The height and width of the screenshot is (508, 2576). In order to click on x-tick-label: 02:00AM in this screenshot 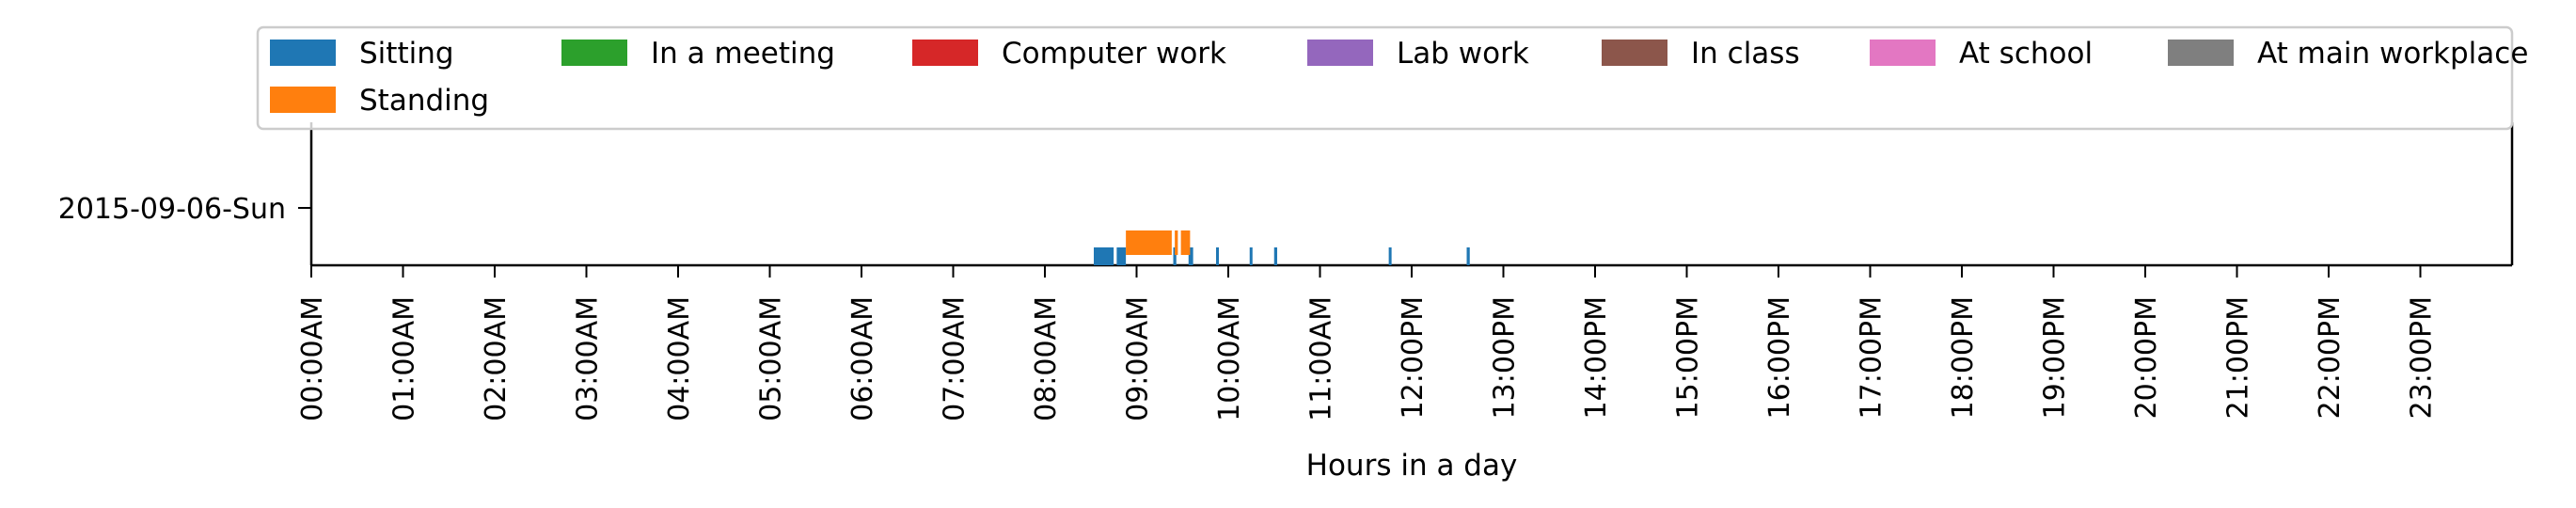, I will do `click(496, 359)`.